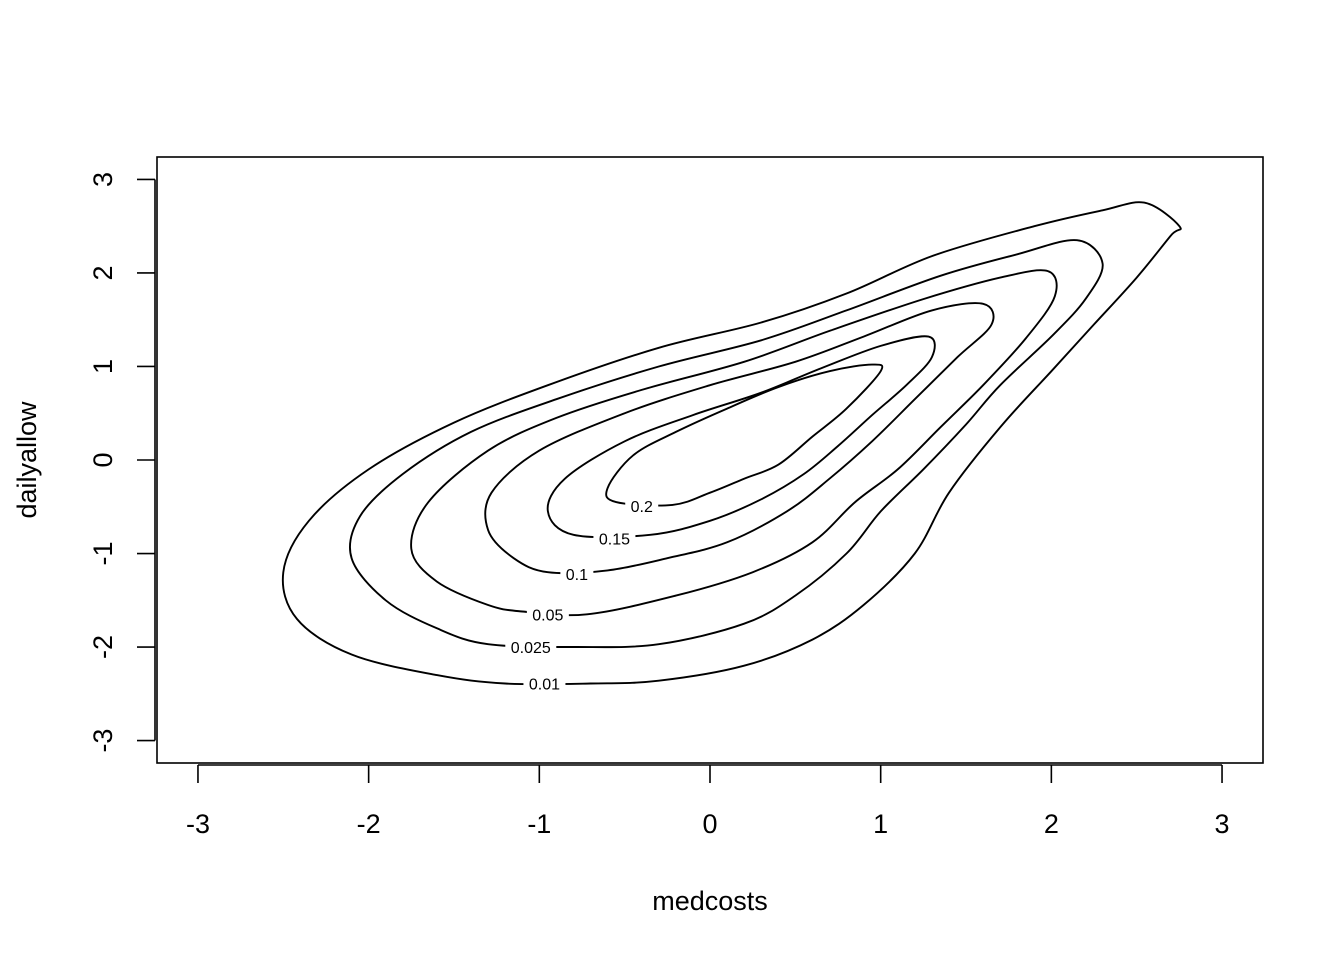 Image resolution: width=1344 pixels, height=960 pixels. What do you see at coordinates (103, 272) in the screenshot?
I see `y-tick-label: 2` at bounding box center [103, 272].